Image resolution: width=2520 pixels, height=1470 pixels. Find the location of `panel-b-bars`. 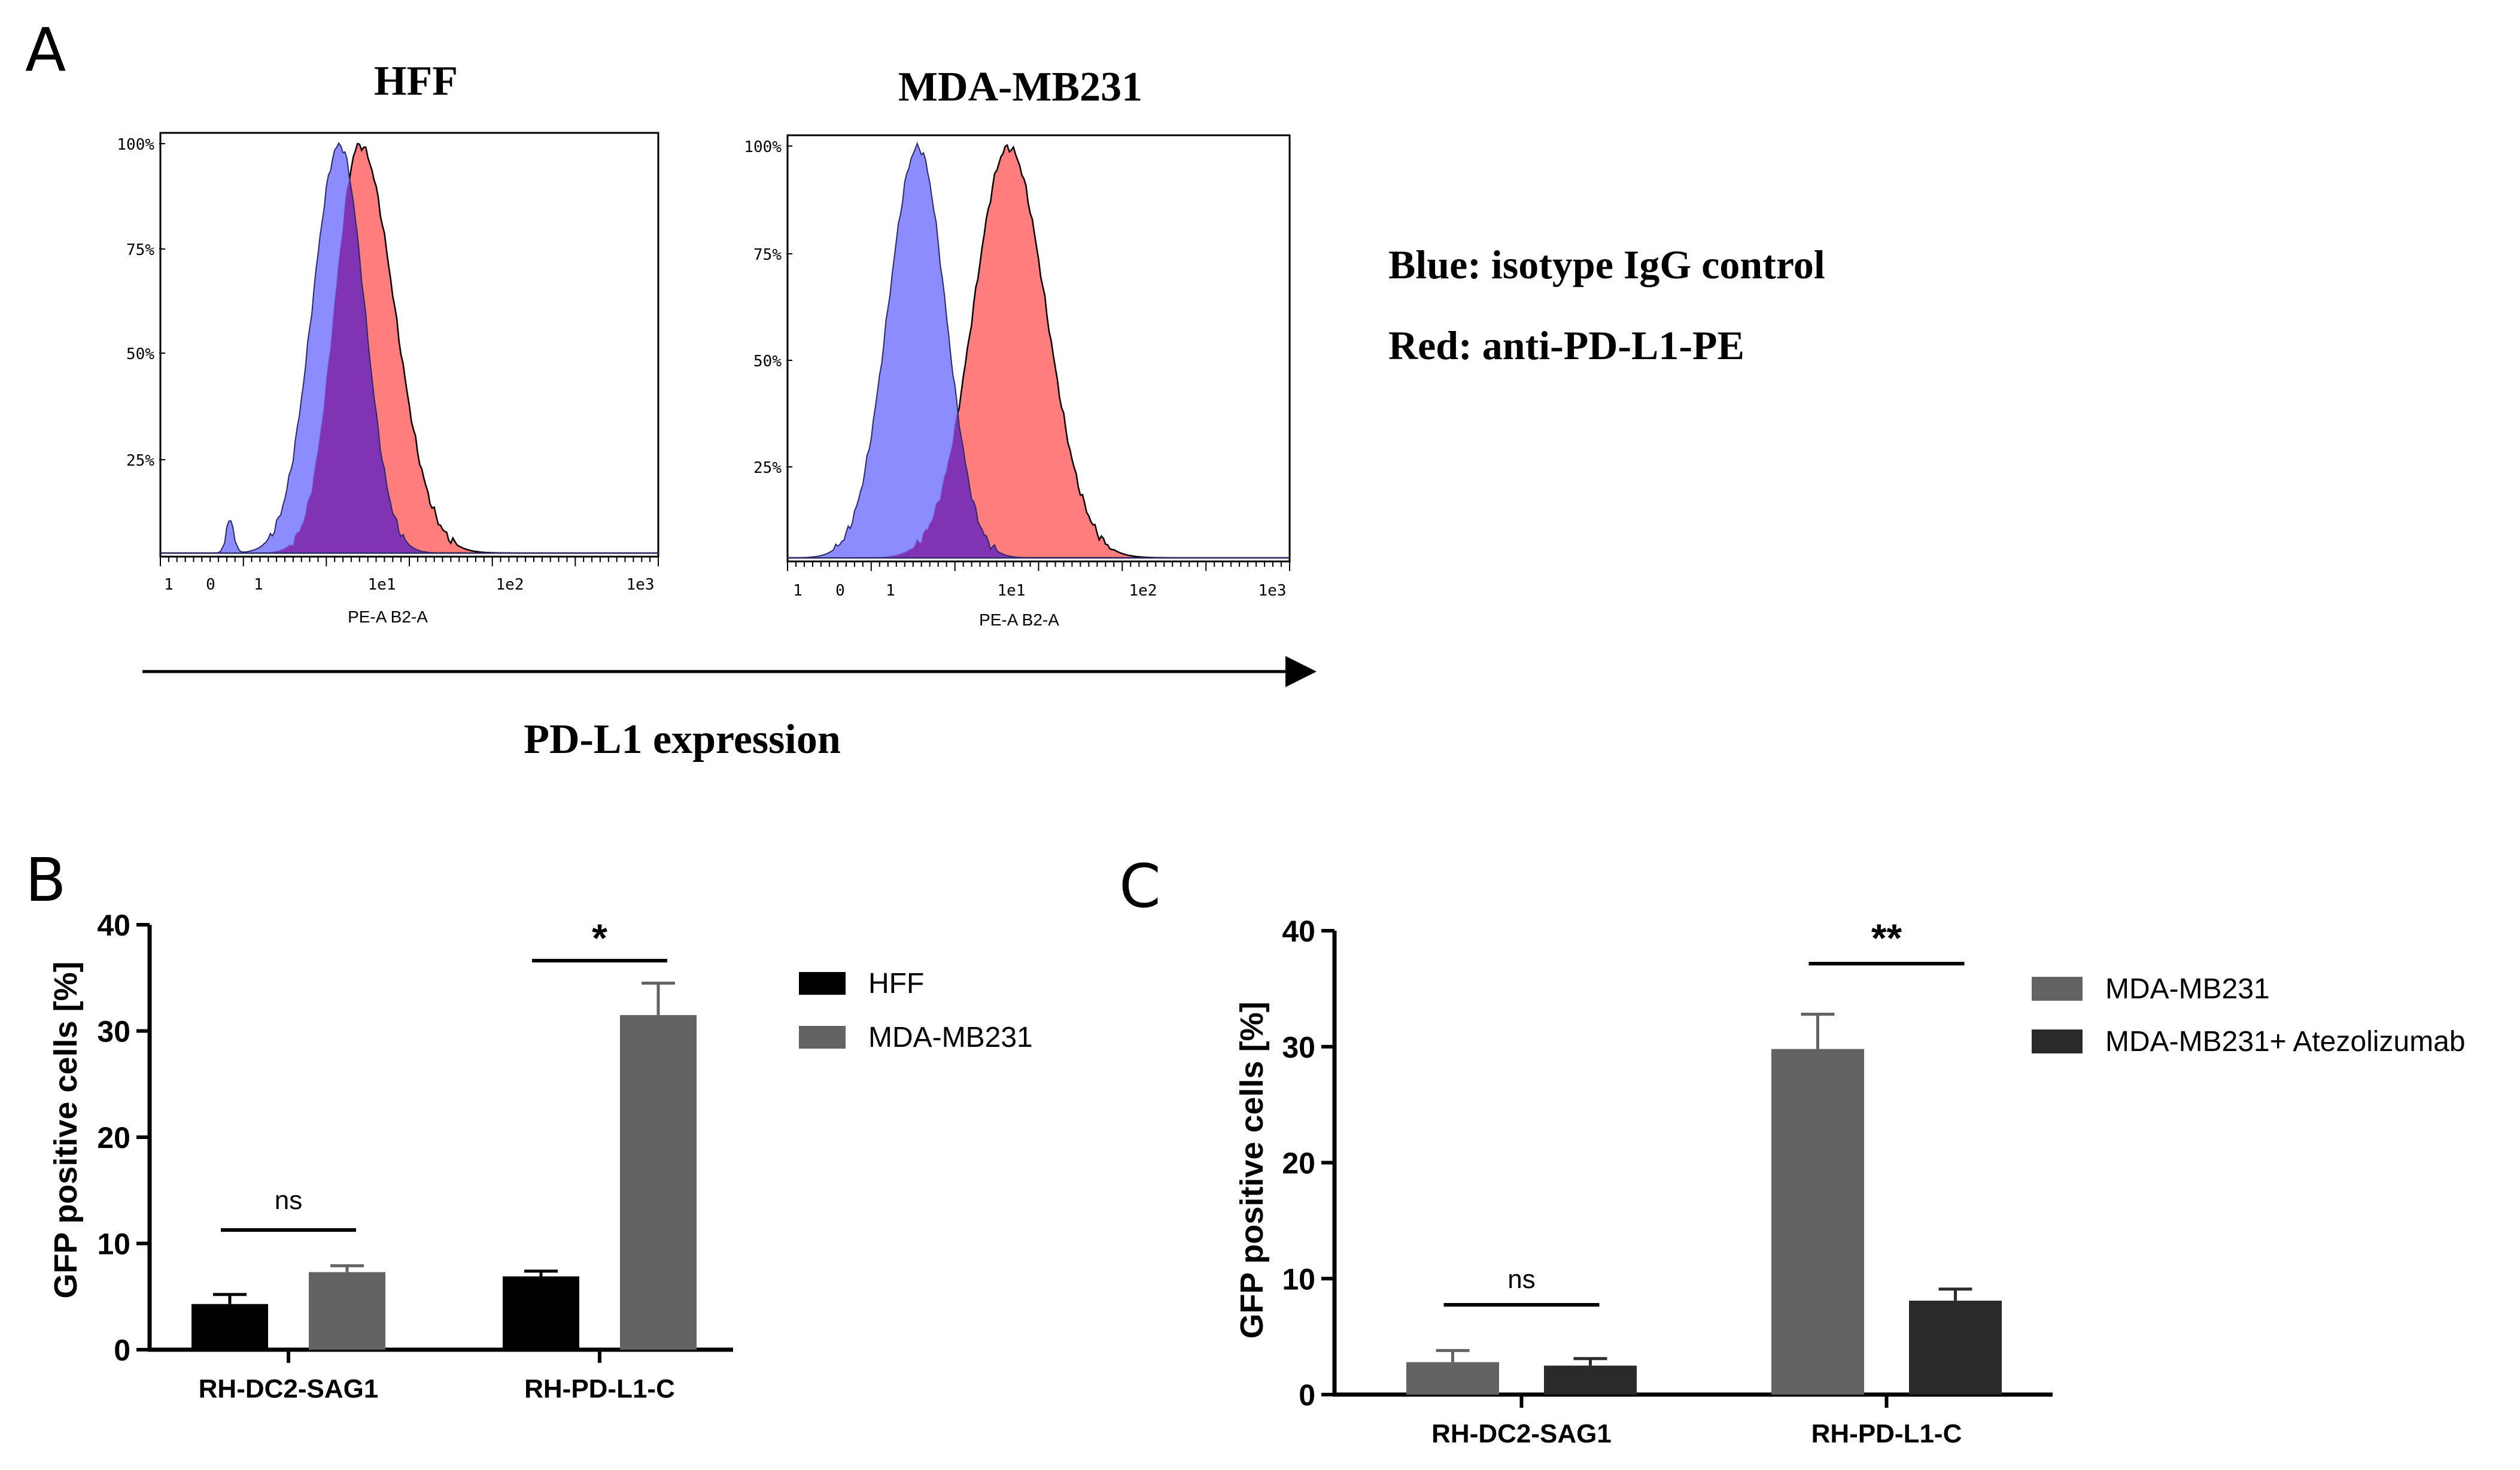

panel-b-bars is located at coordinates (444, 1166).